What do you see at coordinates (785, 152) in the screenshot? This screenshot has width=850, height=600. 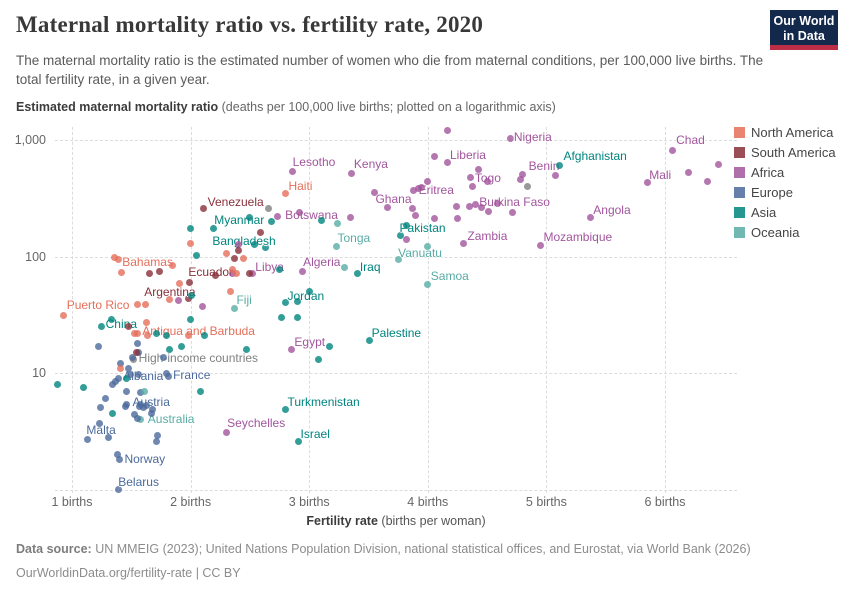 I see `legend-item-south-america: South America` at bounding box center [785, 152].